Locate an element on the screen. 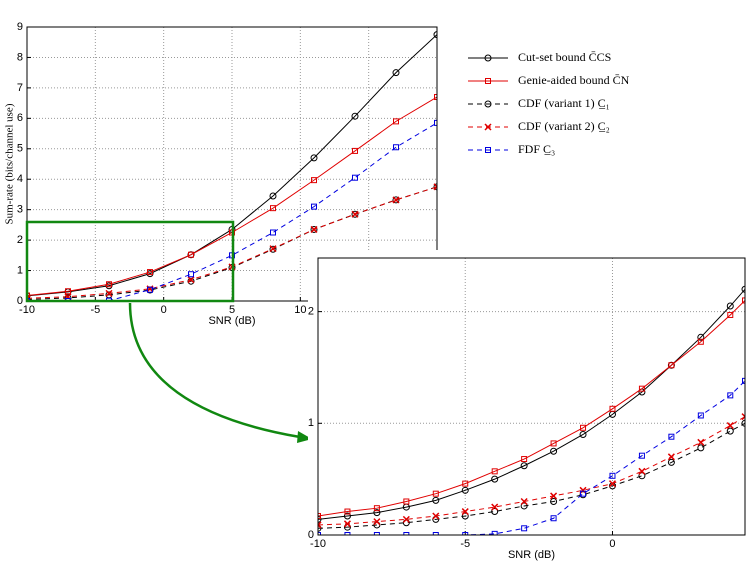 Image resolution: width=747 pixels, height=578 pixels. y-tick-label: 5 is located at coordinates (20, 149).